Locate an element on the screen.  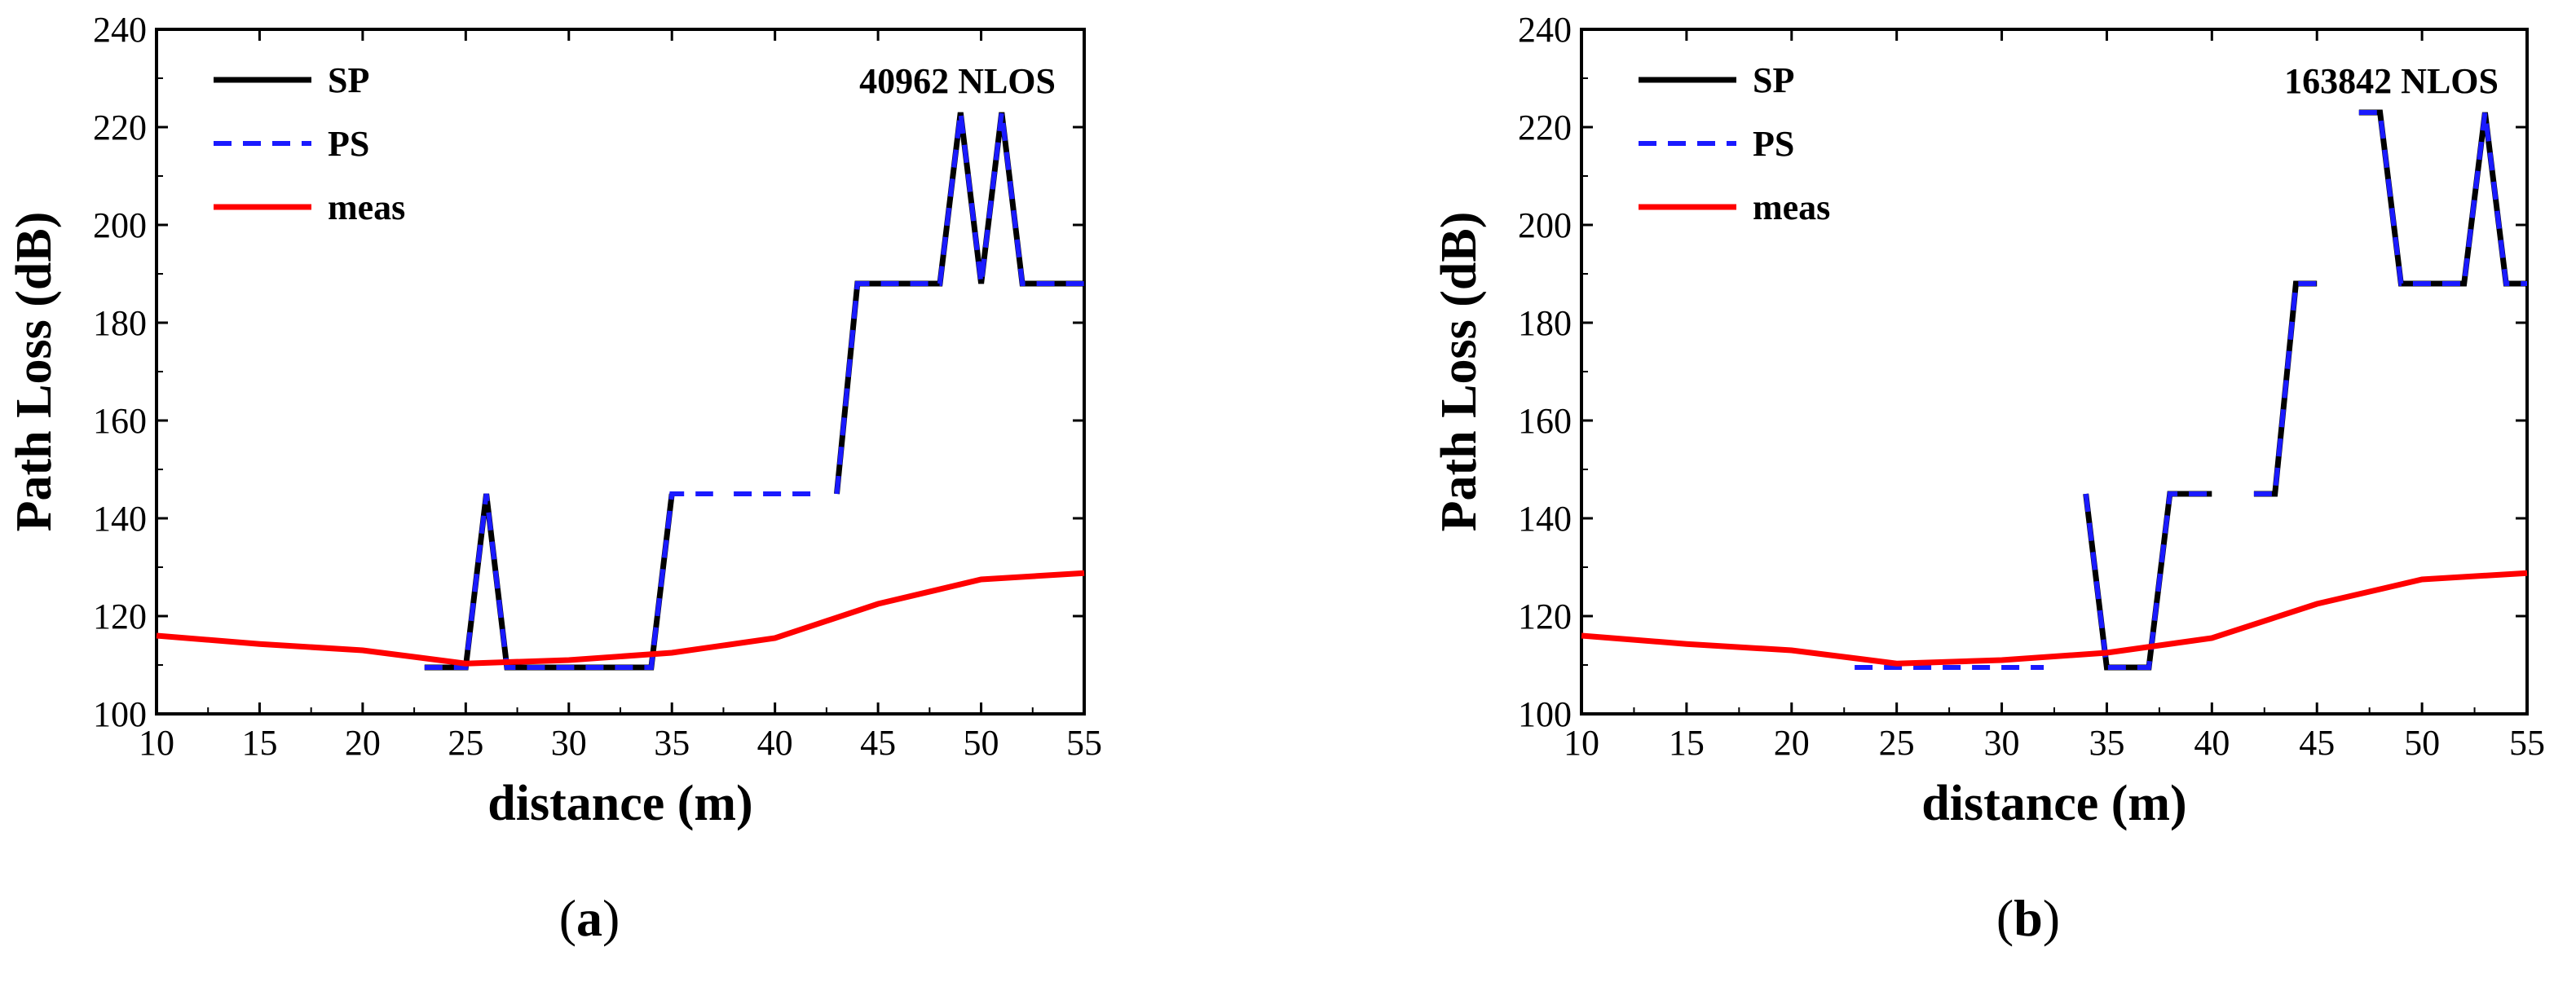
chart-b-y-tick-label: 100 is located at coordinates (1545, 714).